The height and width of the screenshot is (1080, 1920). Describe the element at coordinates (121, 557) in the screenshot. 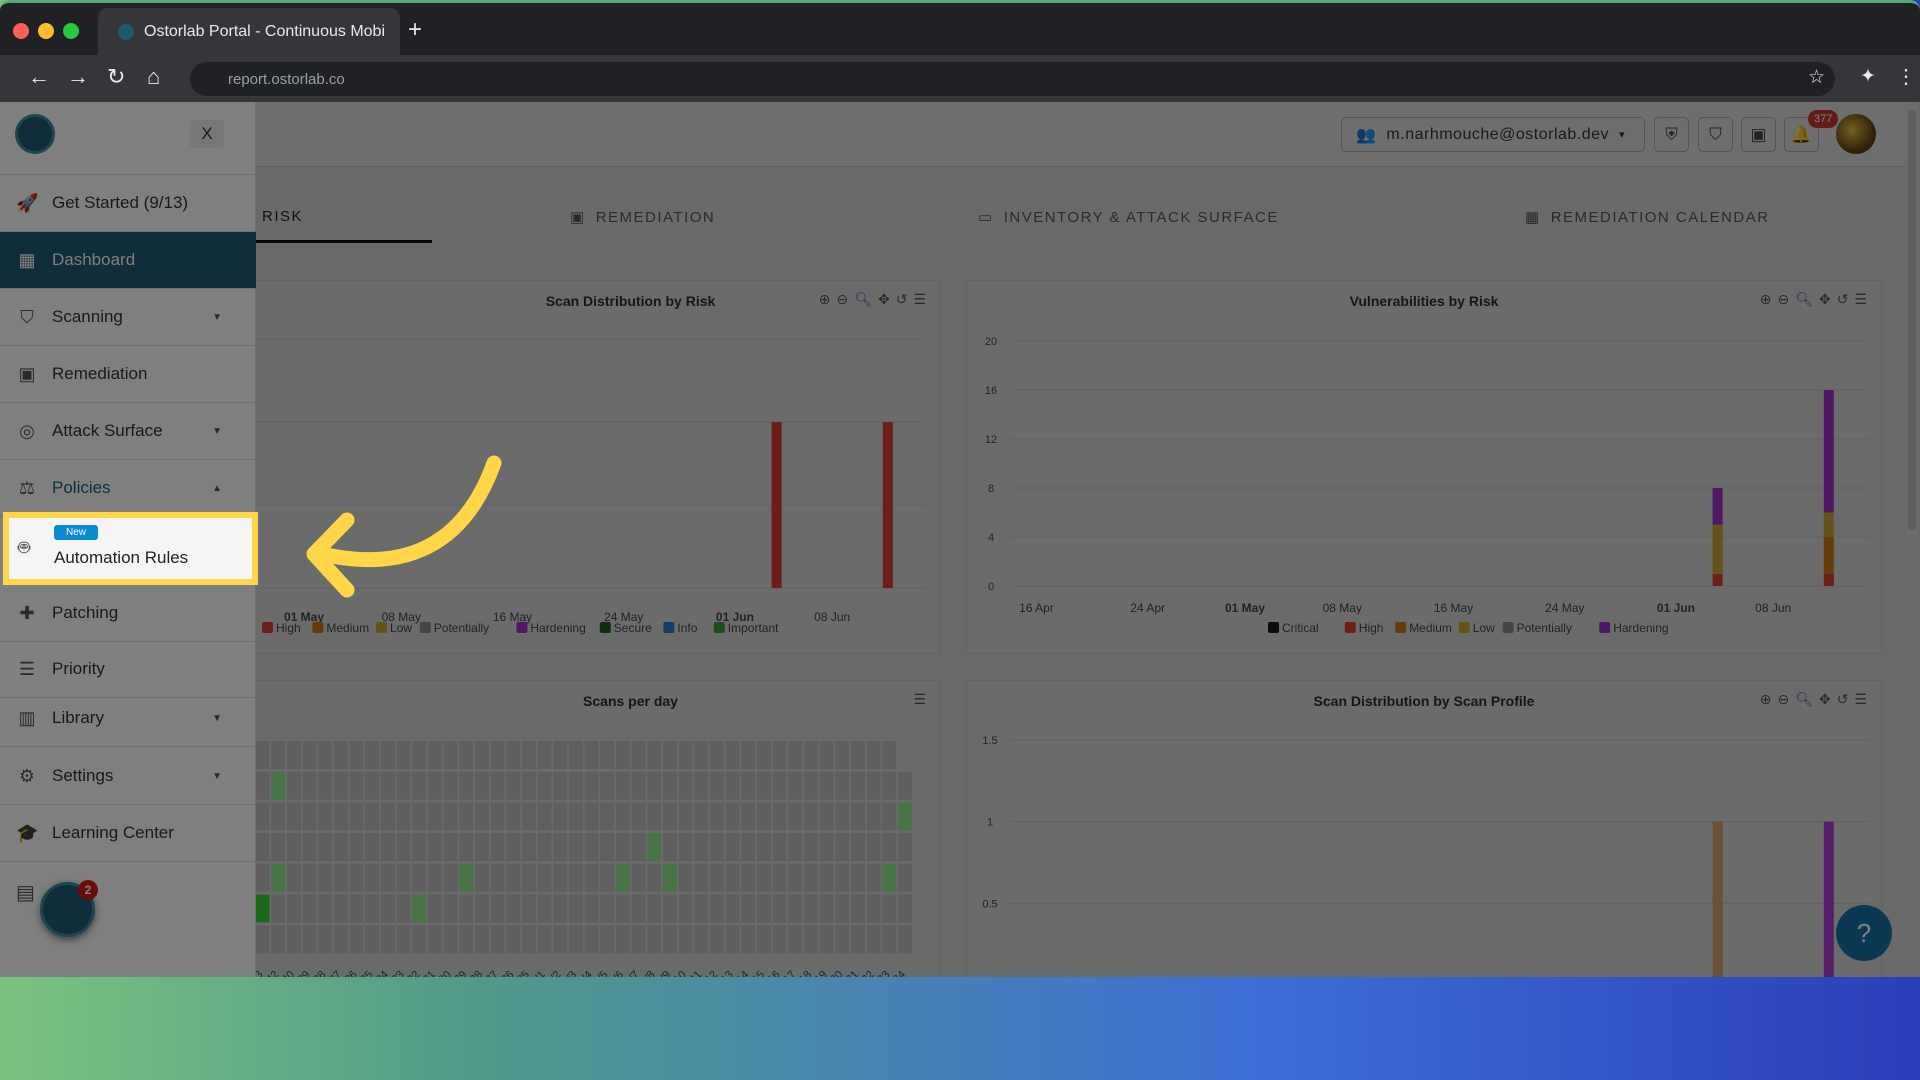

I see `sidebar-item-label: Automation Rules` at that location.